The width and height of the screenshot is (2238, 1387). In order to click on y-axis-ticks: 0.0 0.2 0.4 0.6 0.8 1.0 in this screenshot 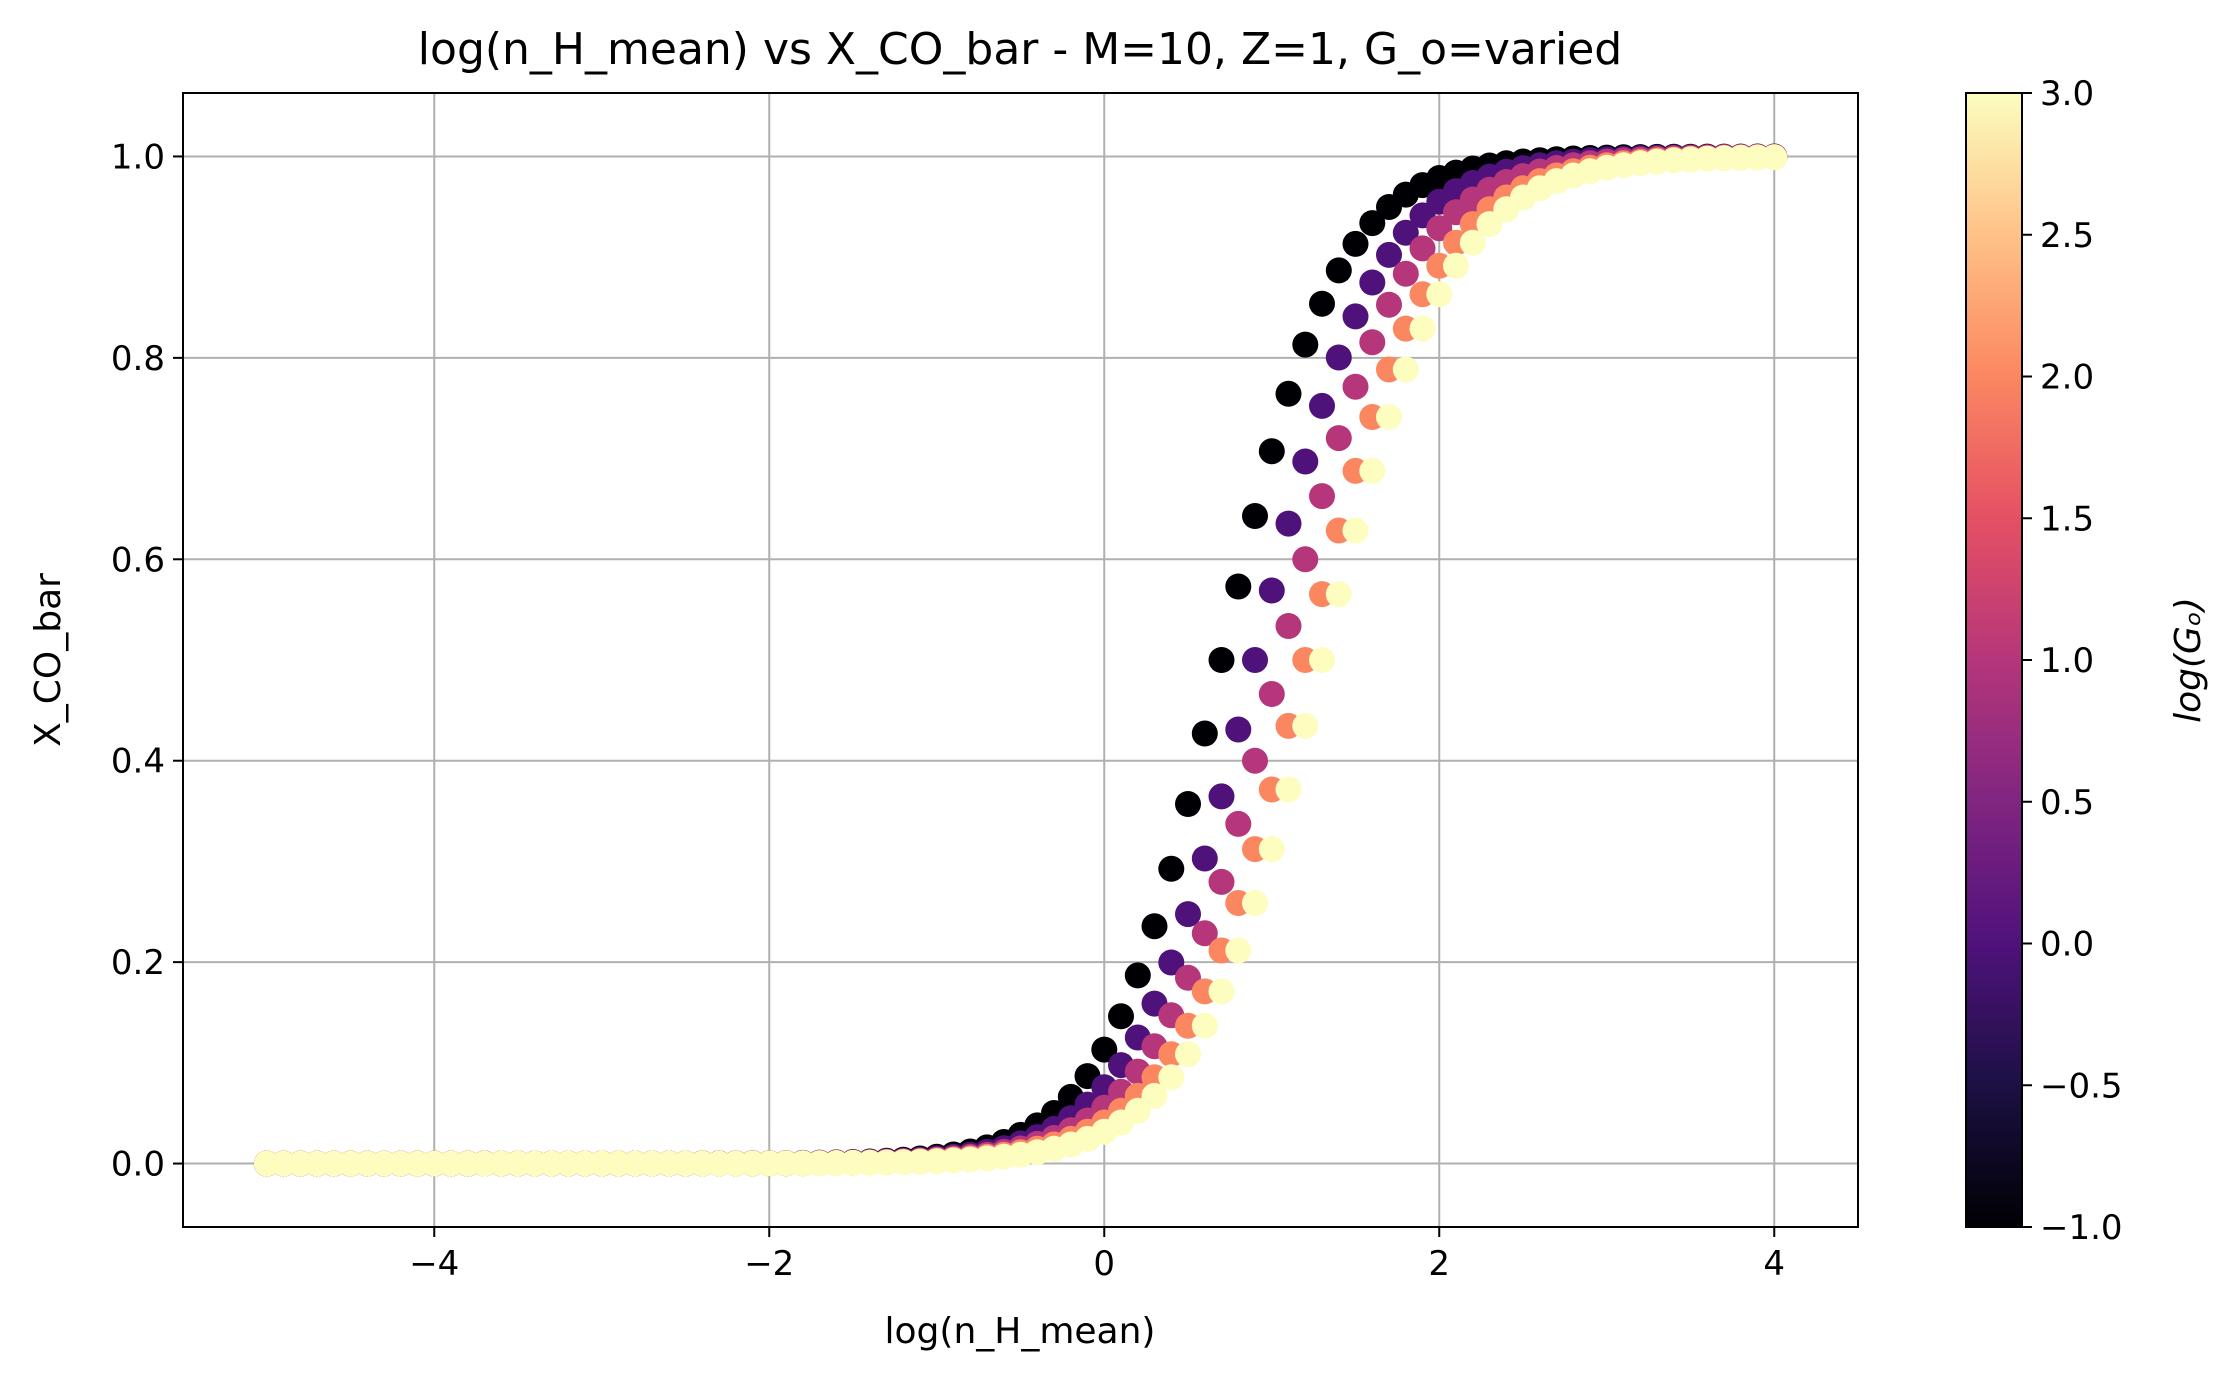, I will do `click(147, 661)`.